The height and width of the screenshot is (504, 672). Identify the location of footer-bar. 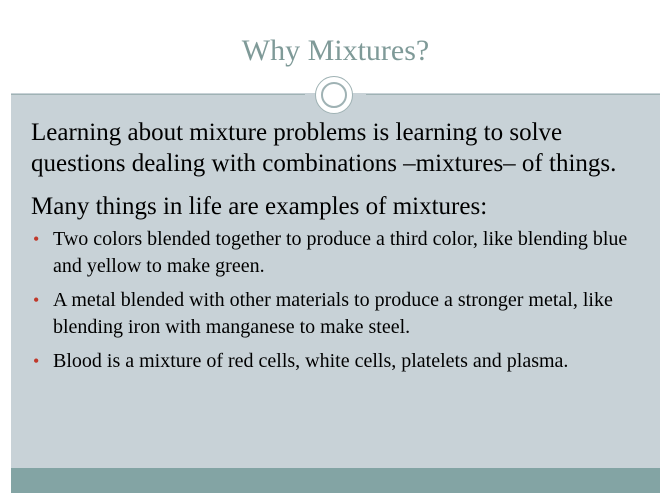
(335, 480).